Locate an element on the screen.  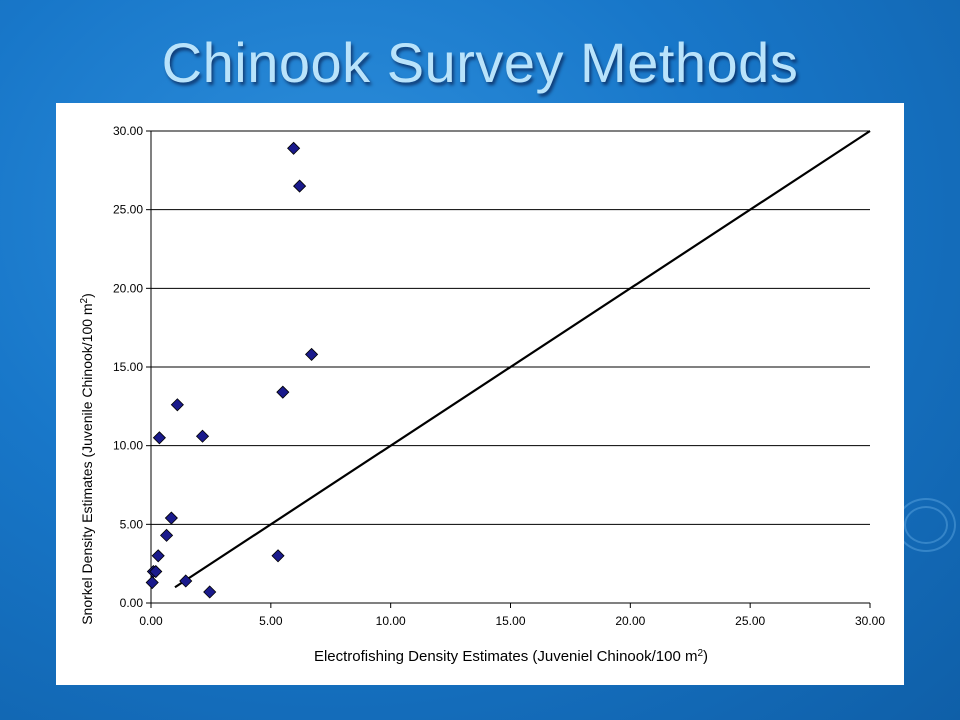
y-tick-labels: 0.00 5.00 10.00 15.00 20.00 25.00 30.00 is located at coordinates (128, 367).